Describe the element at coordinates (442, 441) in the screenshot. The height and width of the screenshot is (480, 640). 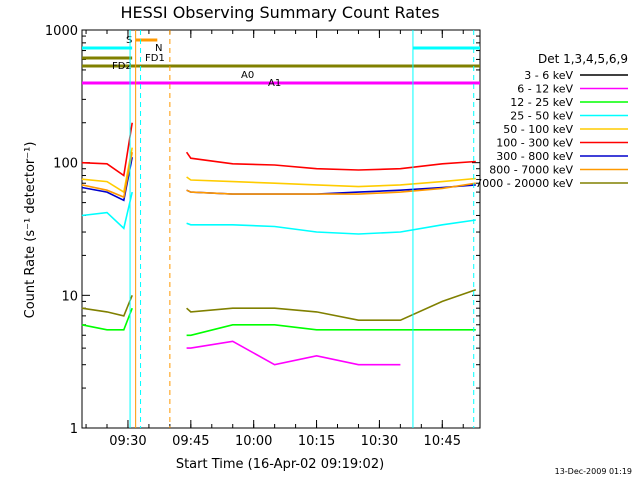
I see `x-tick-label: 10:45` at that location.